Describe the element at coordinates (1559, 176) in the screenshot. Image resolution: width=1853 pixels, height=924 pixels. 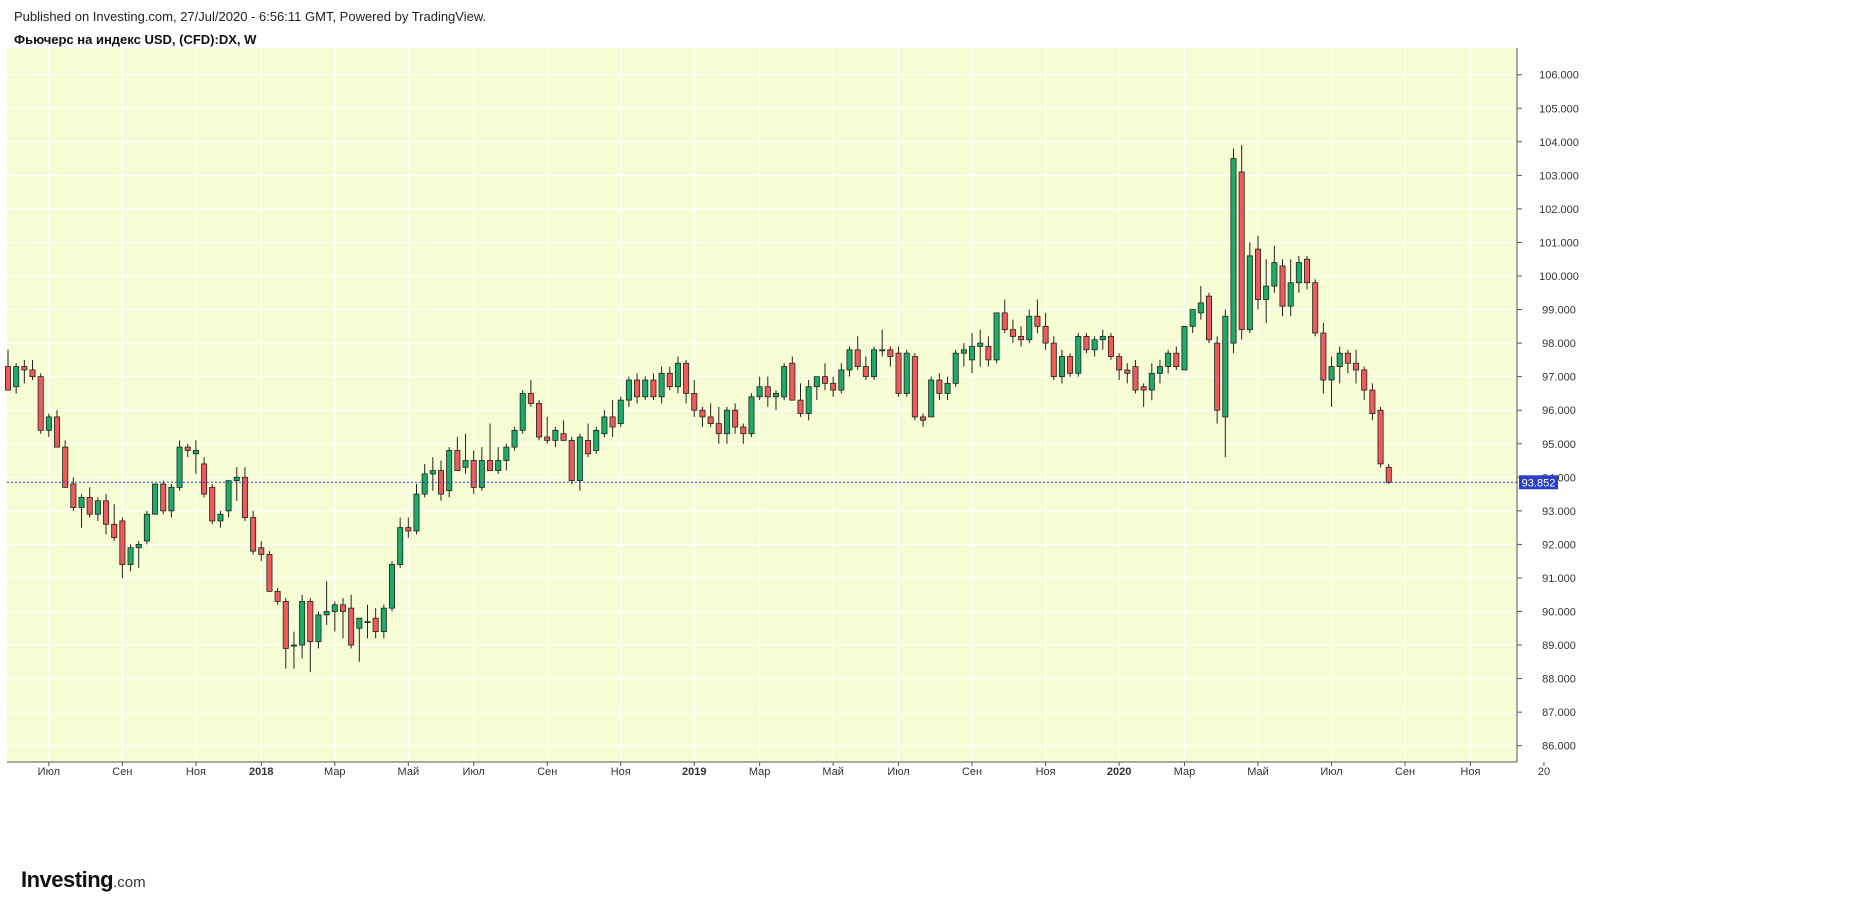
I see `y-tick-label: 103.000` at that location.